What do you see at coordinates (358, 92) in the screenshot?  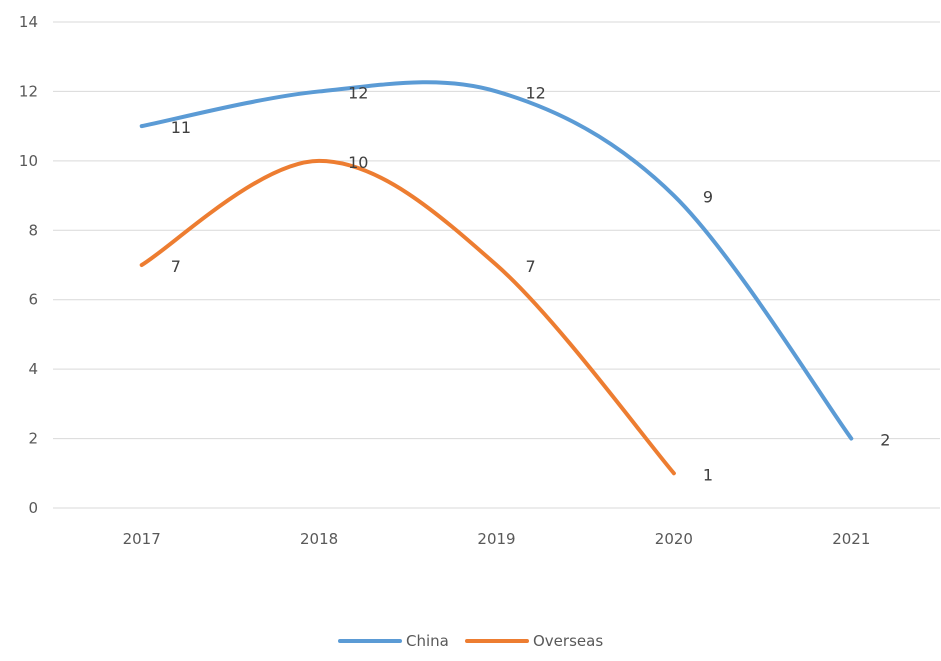 I see `data-label-china-2018: 12` at bounding box center [358, 92].